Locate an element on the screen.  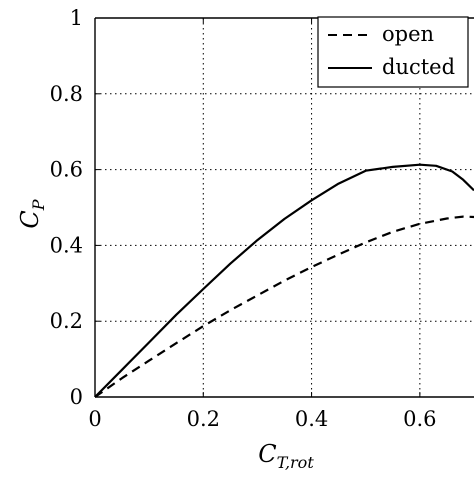
y-tick-label: 1 is located at coordinates (76, 18).